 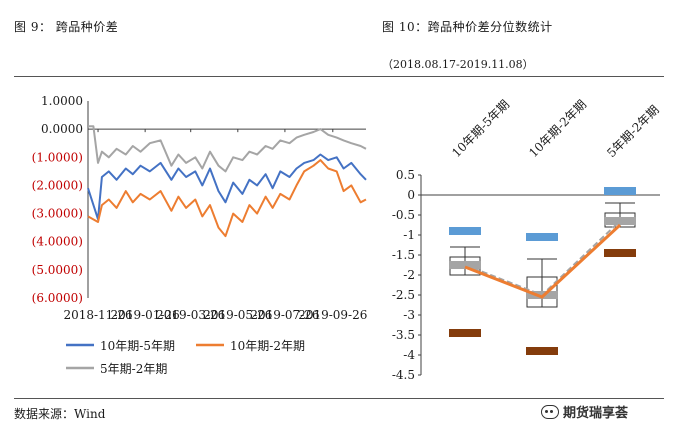 I want to click on right-figure-title: 图 10：跨品种价差分位数统计, so click(x=467, y=27).